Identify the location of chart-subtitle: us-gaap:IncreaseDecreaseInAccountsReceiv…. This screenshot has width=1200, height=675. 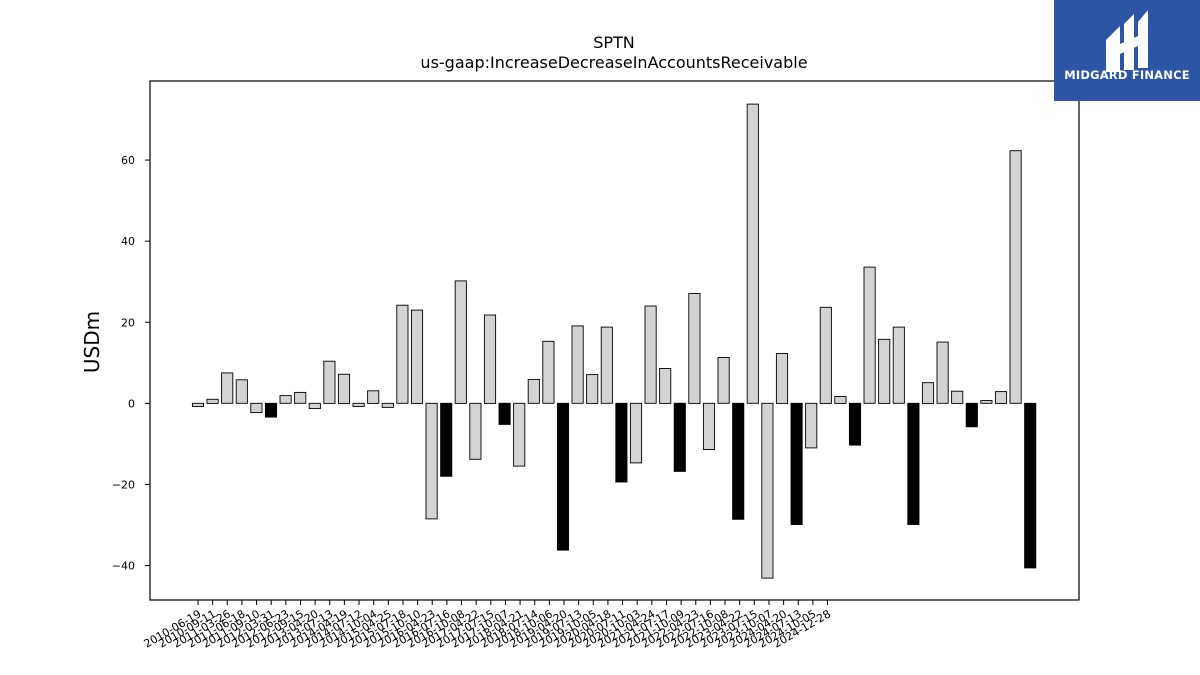
(613, 62).